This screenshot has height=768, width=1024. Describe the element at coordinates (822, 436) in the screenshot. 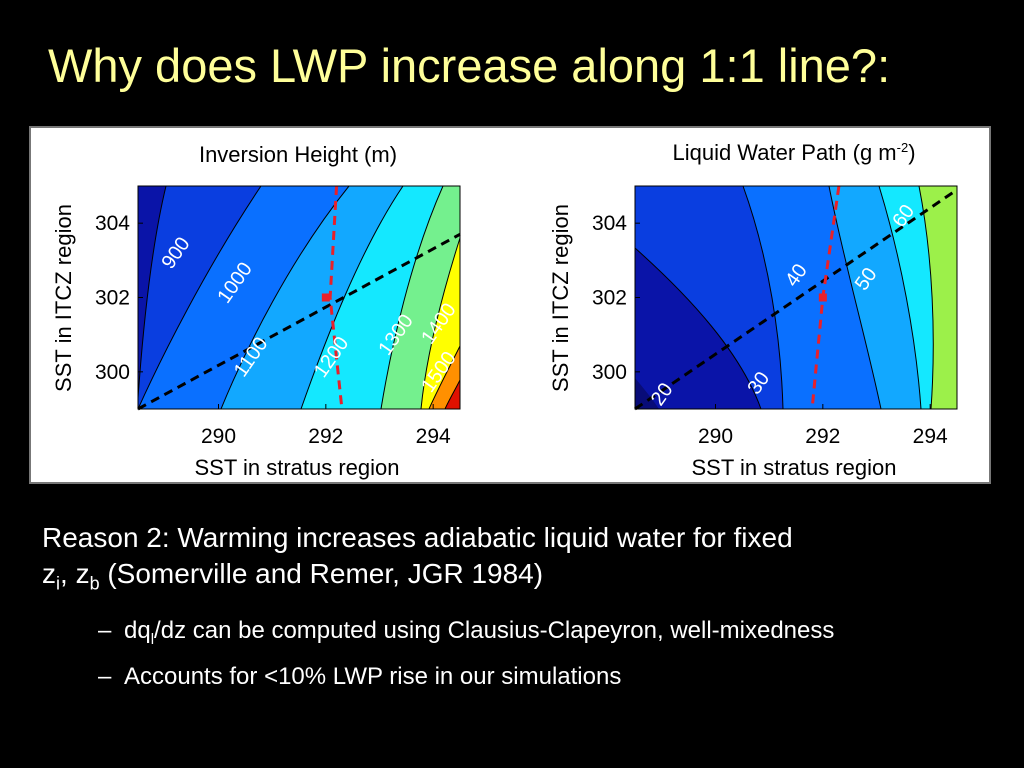

I see `lwp-x-tick-label: 292` at that location.